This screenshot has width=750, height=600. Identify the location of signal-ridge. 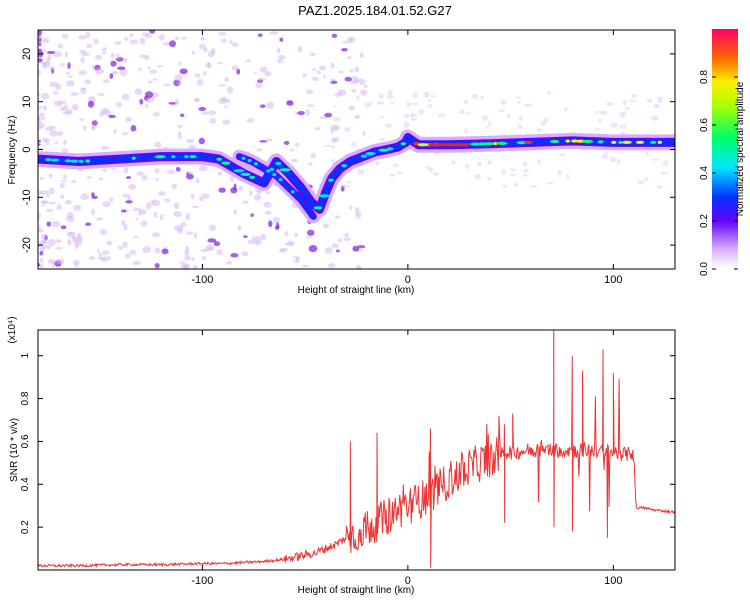
(356, 176).